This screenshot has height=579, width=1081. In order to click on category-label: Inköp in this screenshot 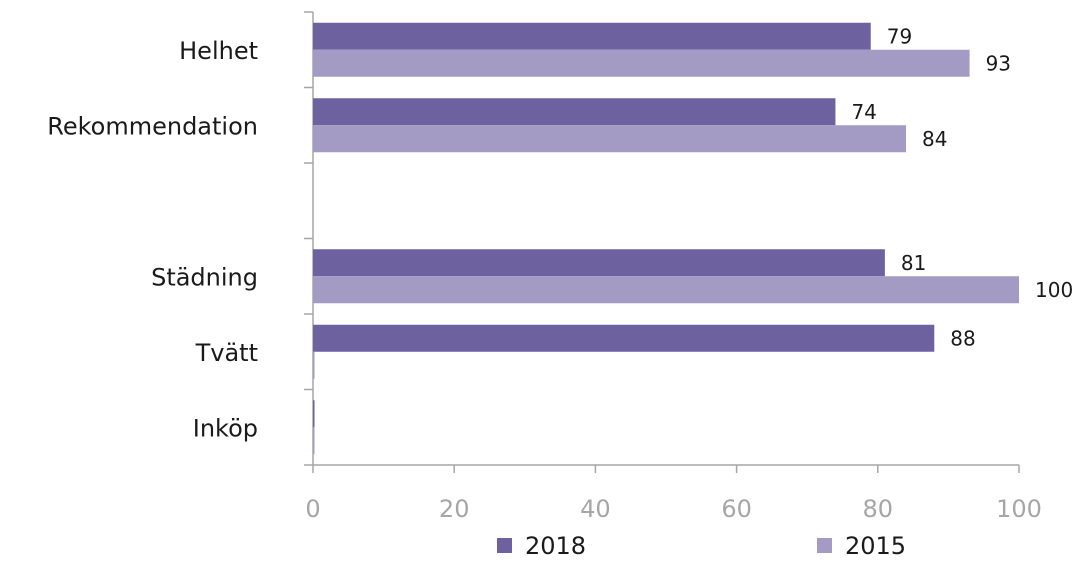, I will do `click(225, 428)`.